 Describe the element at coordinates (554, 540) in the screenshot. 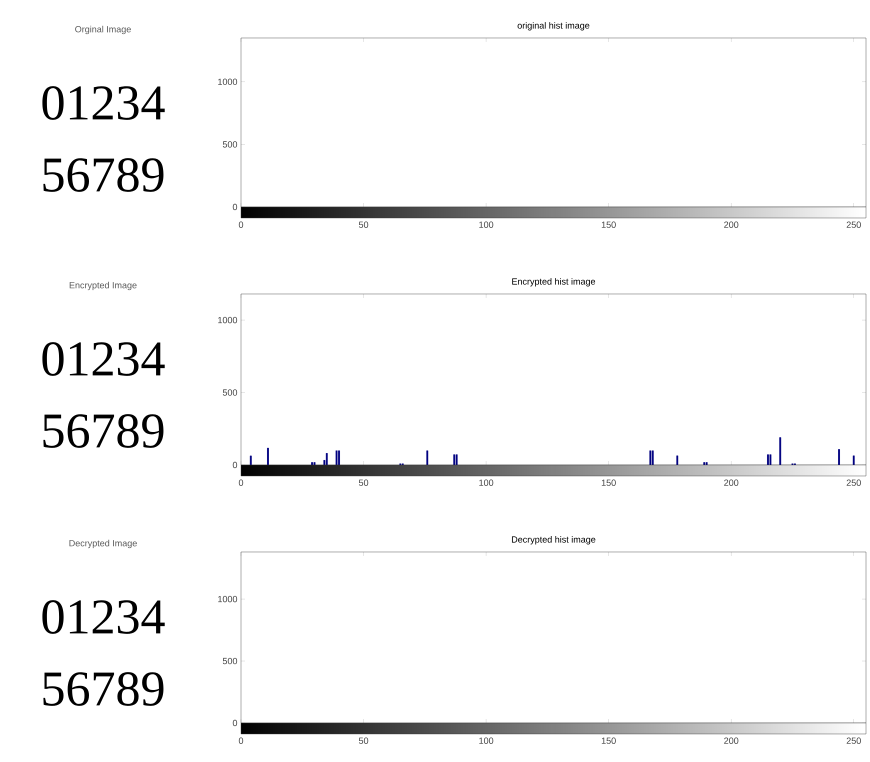

I see `chart-title: Decrypted hist image` at that location.